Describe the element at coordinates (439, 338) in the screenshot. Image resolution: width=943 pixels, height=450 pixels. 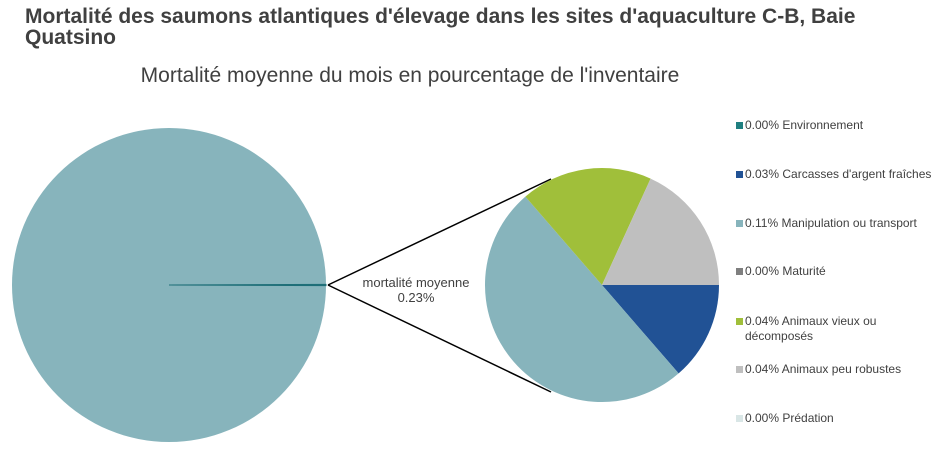
I see `connector-line-bottom` at that location.